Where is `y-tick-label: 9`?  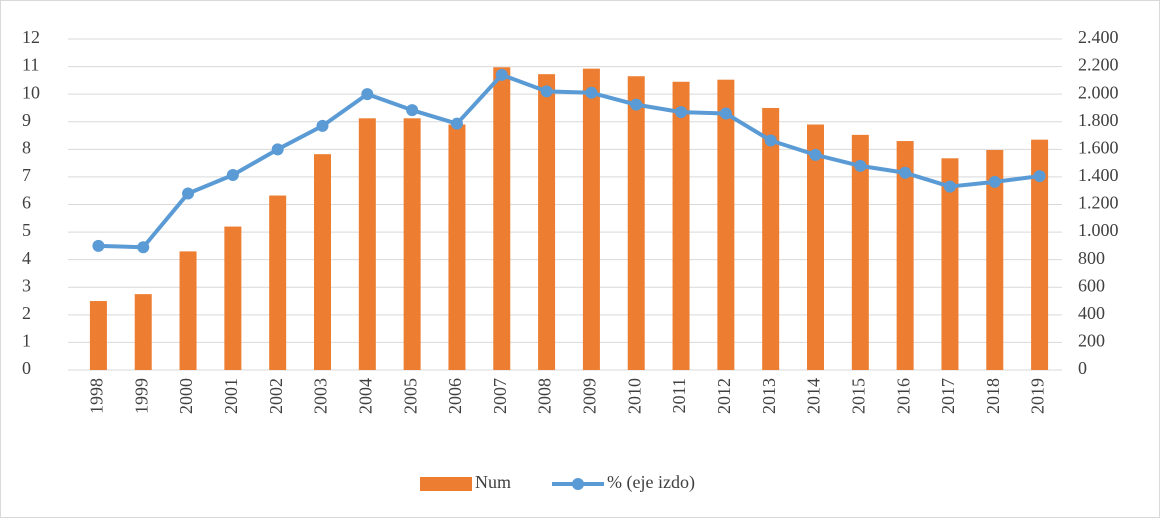 y-tick-label: 9 is located at coordinates (26, 120).